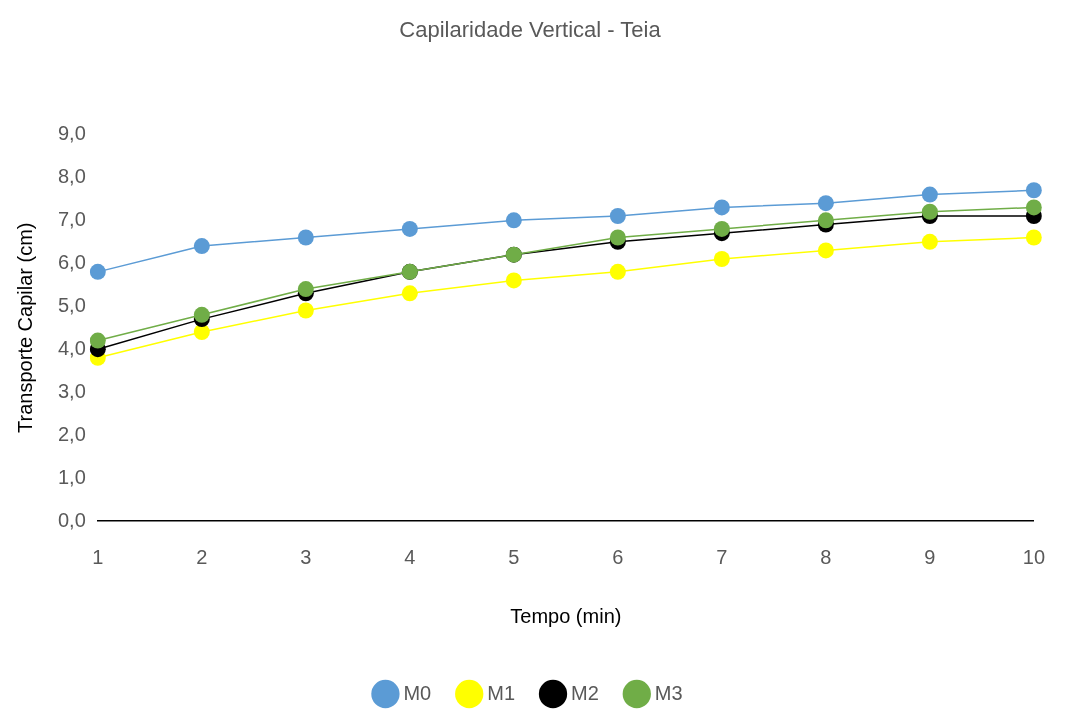 This screenshot has height=719, width=1070. I want to click on y-axis-title: Transporte Capilar (cm), so click(24, 327).